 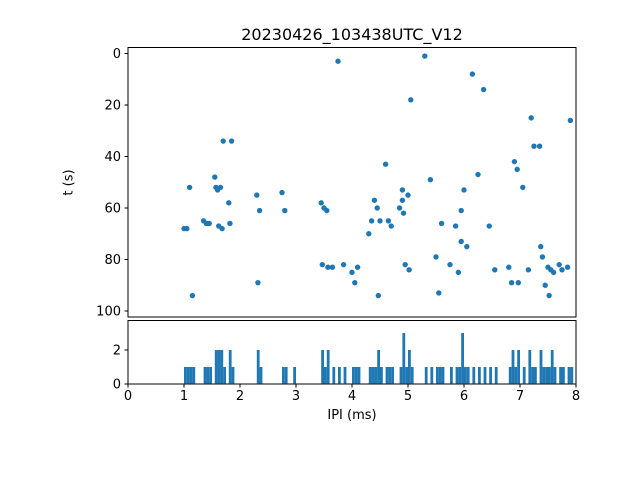 I want to click on svg-text: 3, so click(x=296, y=396).